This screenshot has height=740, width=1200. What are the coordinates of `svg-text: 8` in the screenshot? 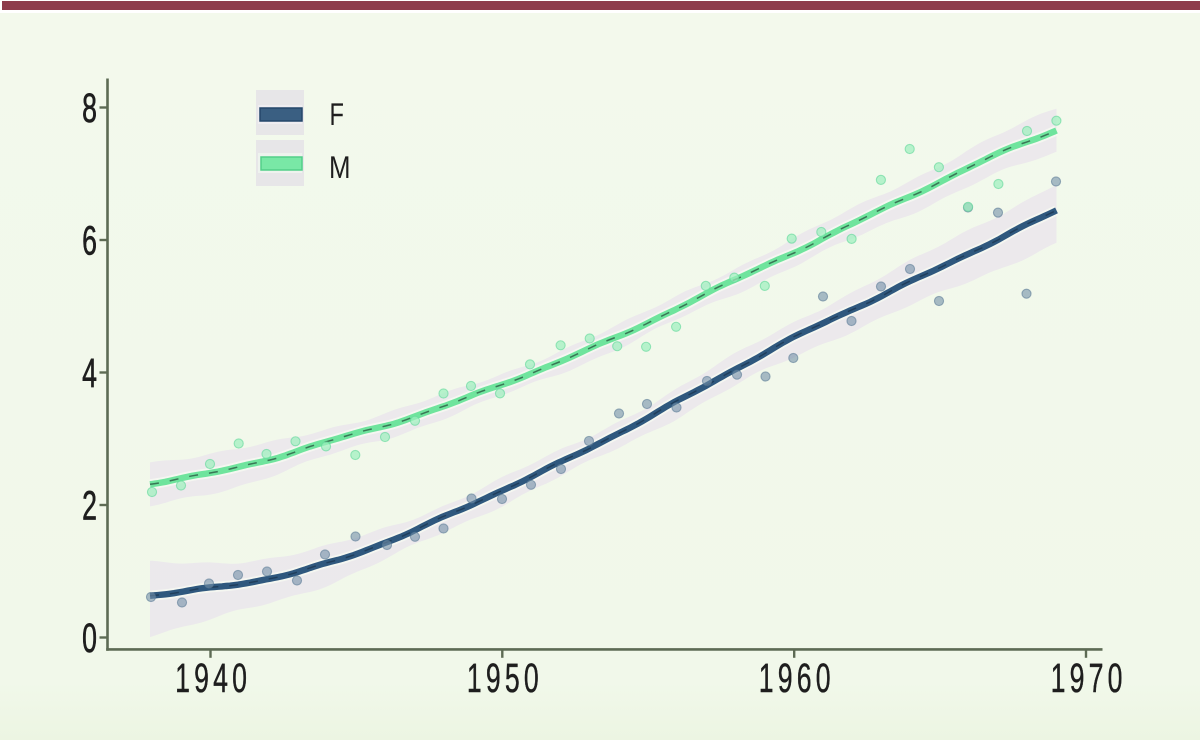 It's located at (89, 108).